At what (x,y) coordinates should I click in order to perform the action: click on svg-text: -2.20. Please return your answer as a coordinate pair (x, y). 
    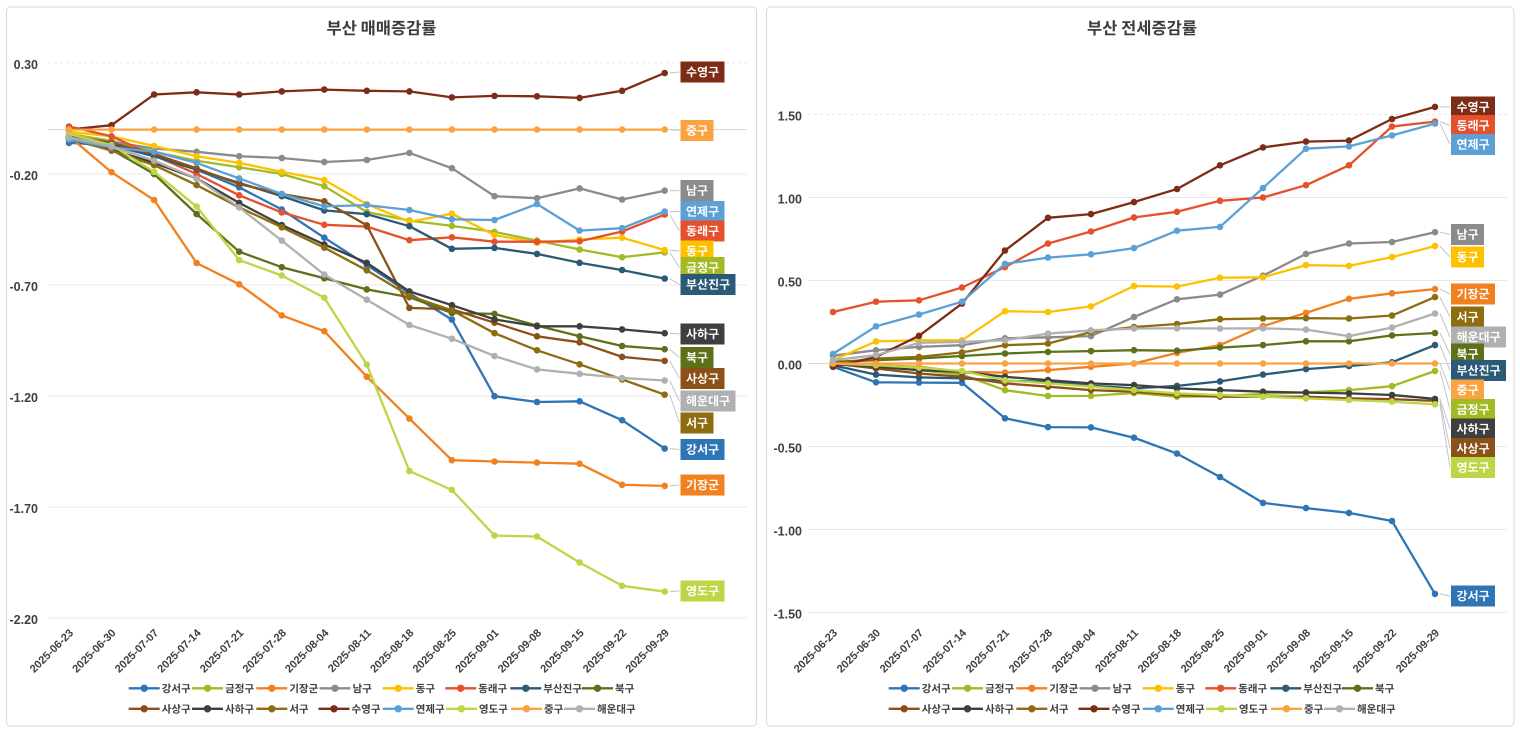
    Looking at the image, I should click on (24, 620).